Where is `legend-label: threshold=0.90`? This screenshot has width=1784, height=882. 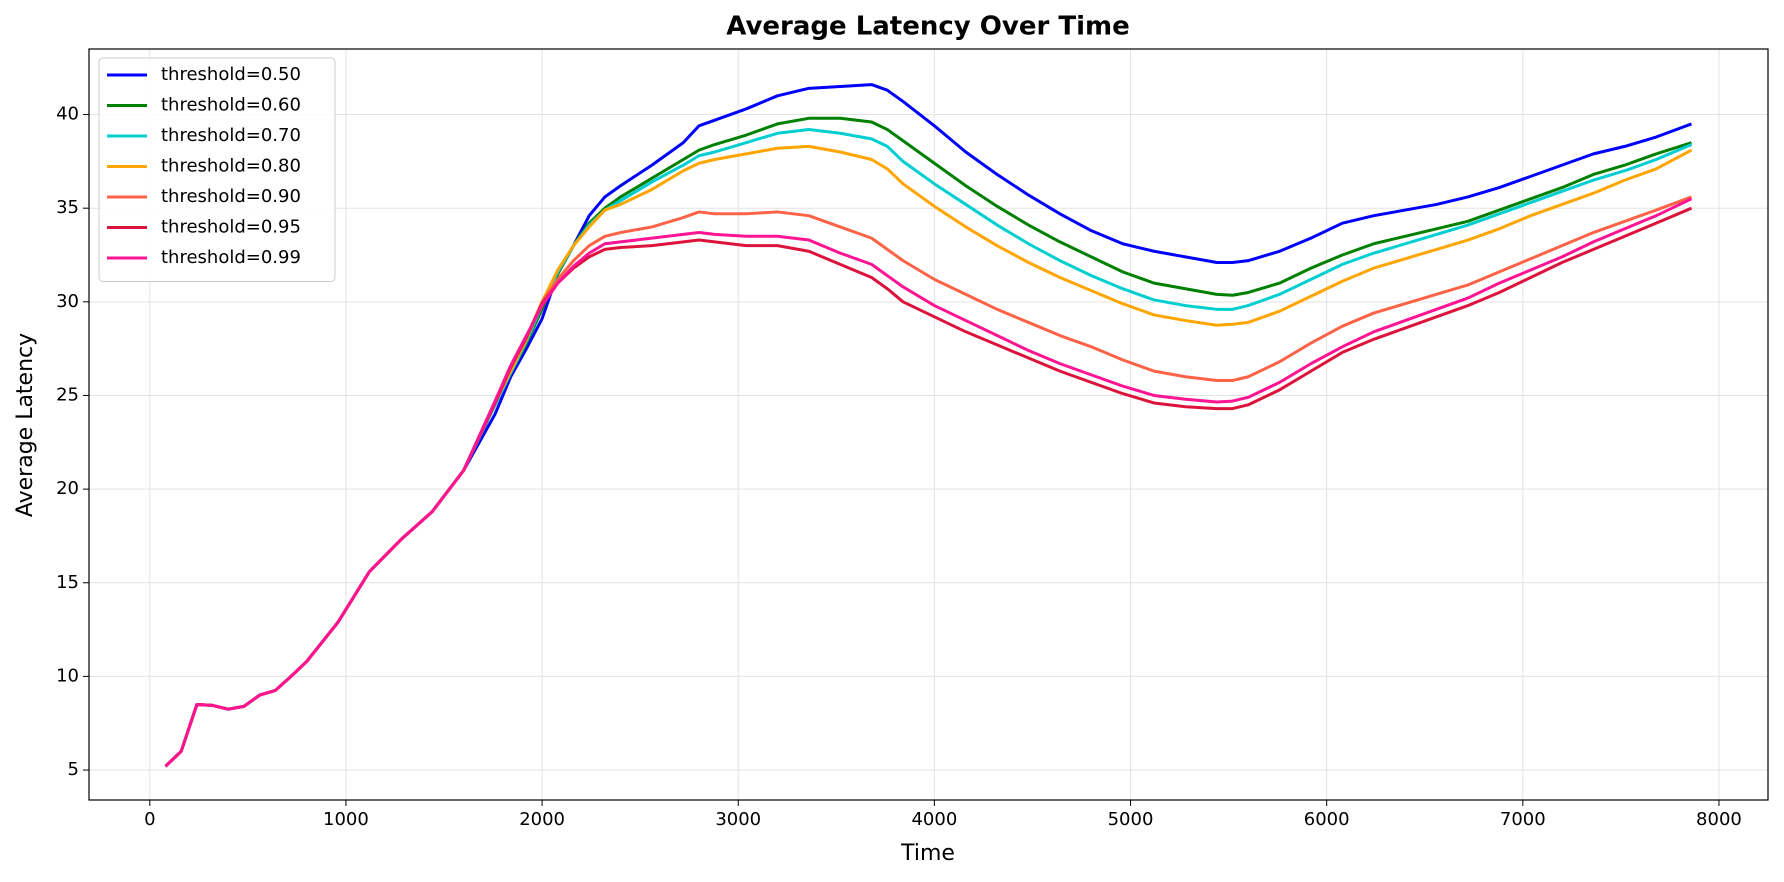 legend-label: threshold=0.90 is located at coordinates (231, 196).